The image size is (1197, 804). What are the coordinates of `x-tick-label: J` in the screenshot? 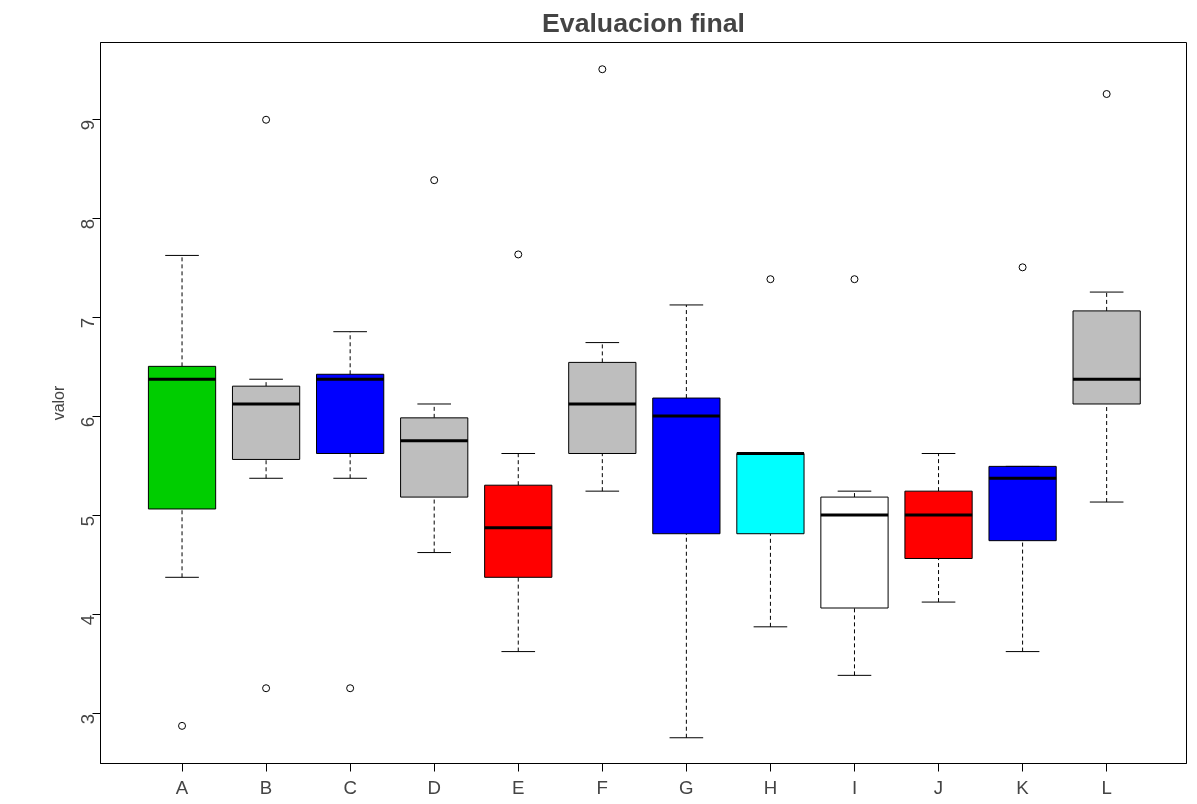 It's located at (938, 787).